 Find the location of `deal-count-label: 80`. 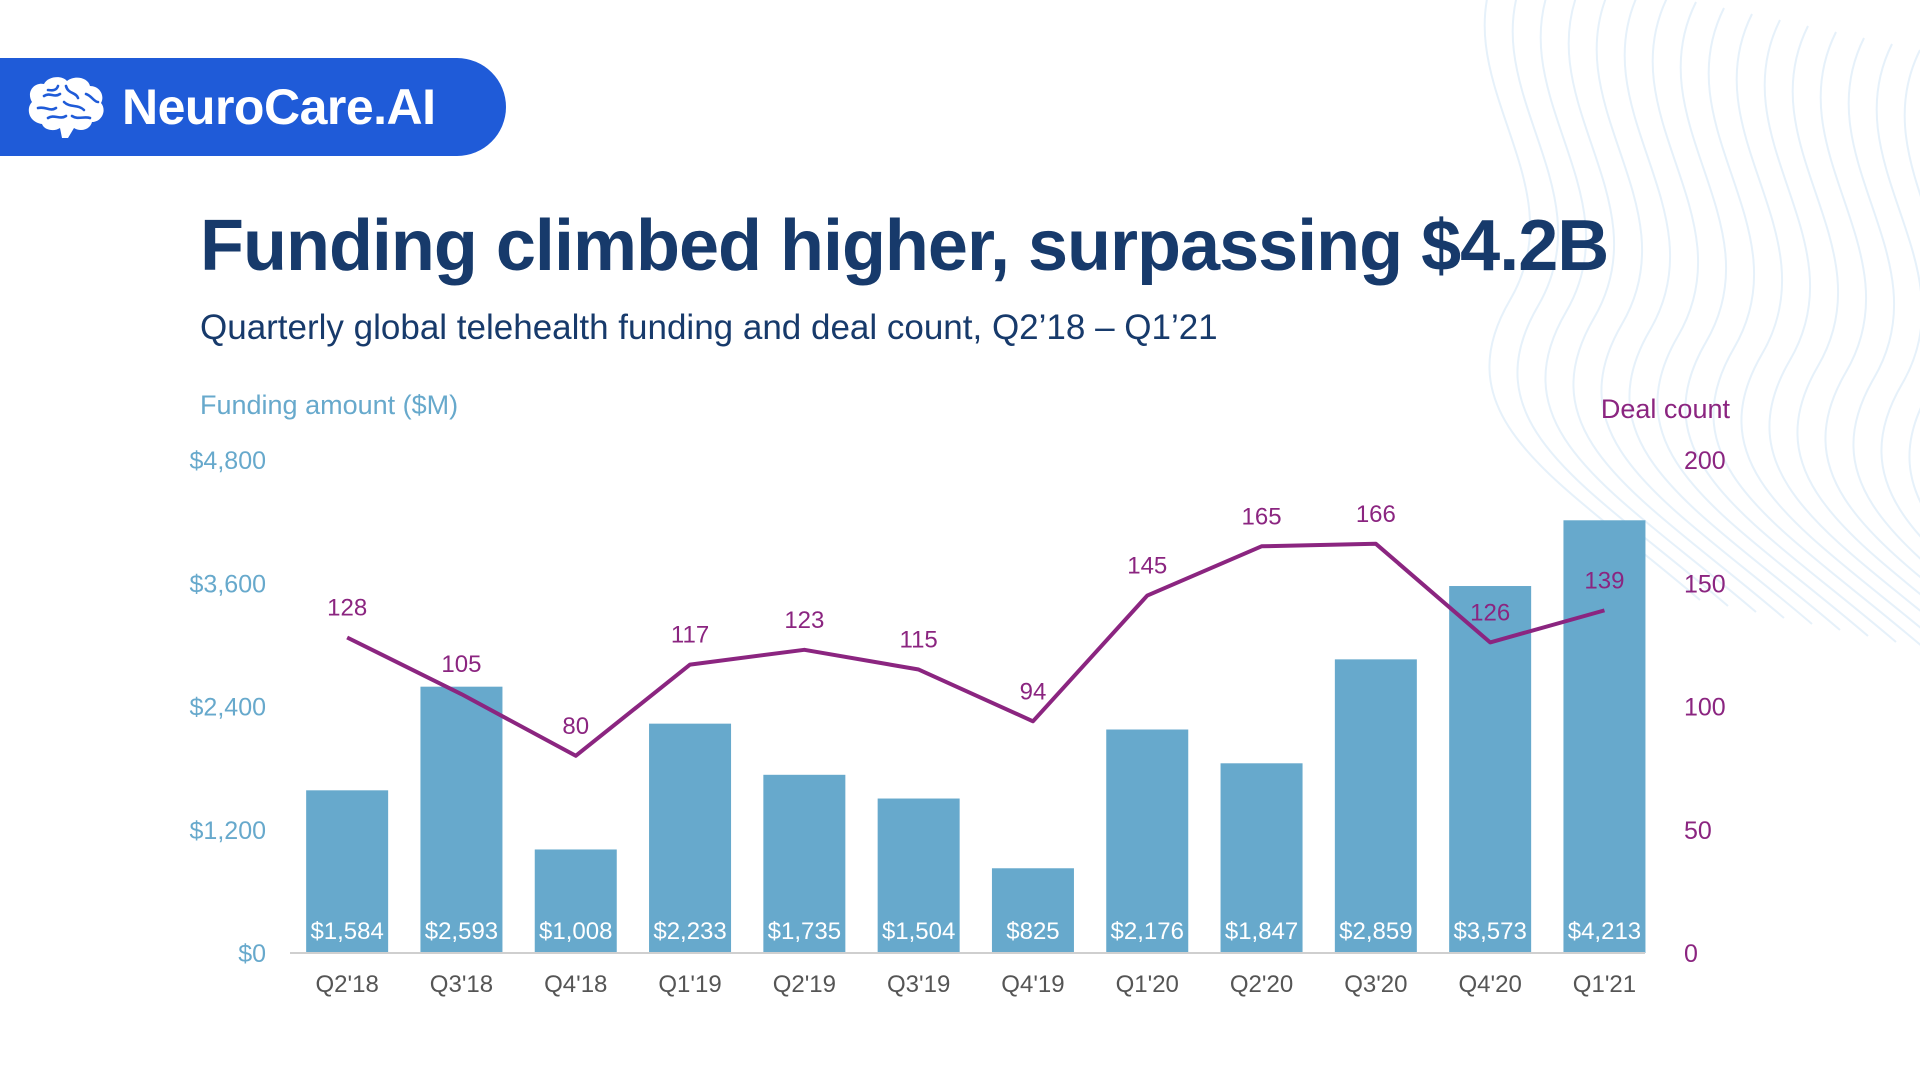

deal-count-label: 80 is located at coordinates (575, 726).